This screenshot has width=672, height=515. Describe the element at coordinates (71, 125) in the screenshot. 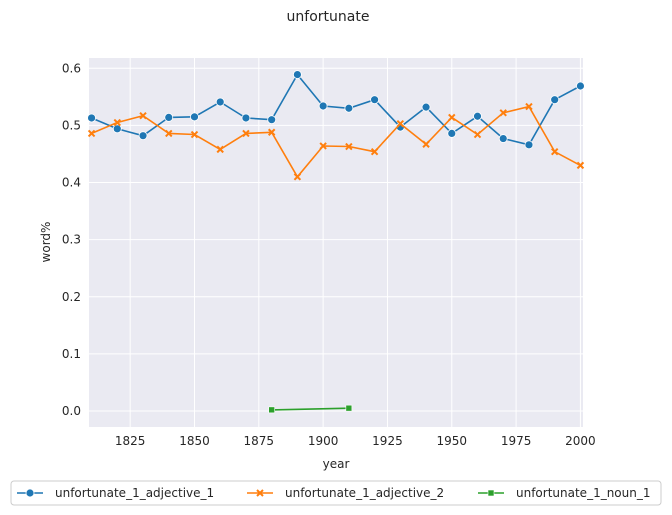

I see `y-tick-label: 0.5` at that location.